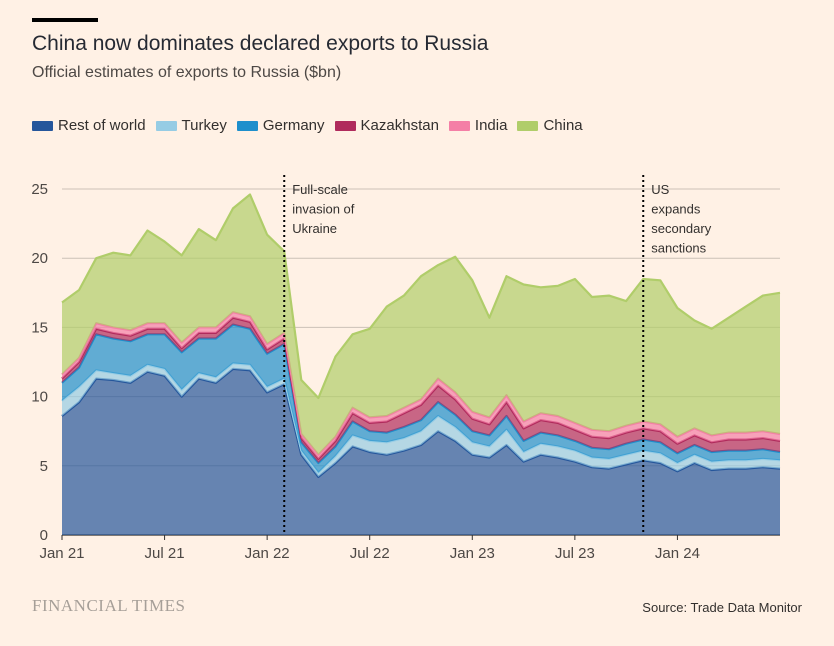 The width and height of the screenshot is (834, 646). I want to click on annotation-text: secondary, so click(681, 228).